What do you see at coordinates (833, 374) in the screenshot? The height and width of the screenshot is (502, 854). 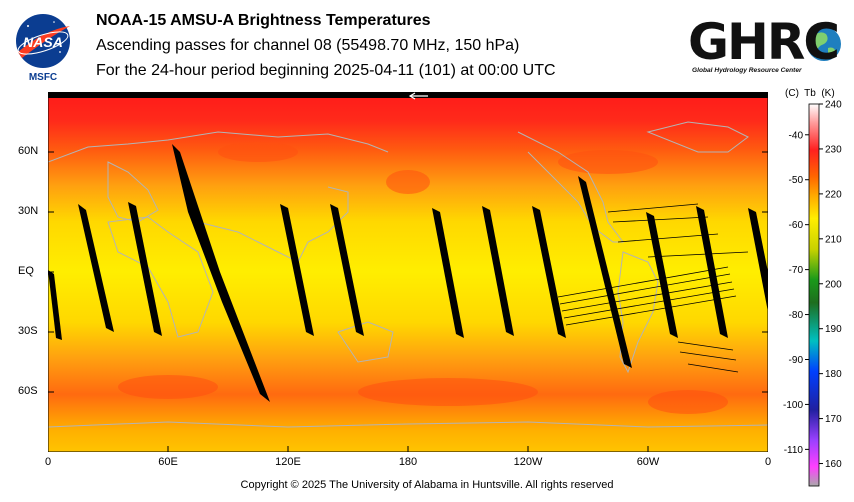 I see `kelvin-tick-label: 180` at bounding box center [833, 374].